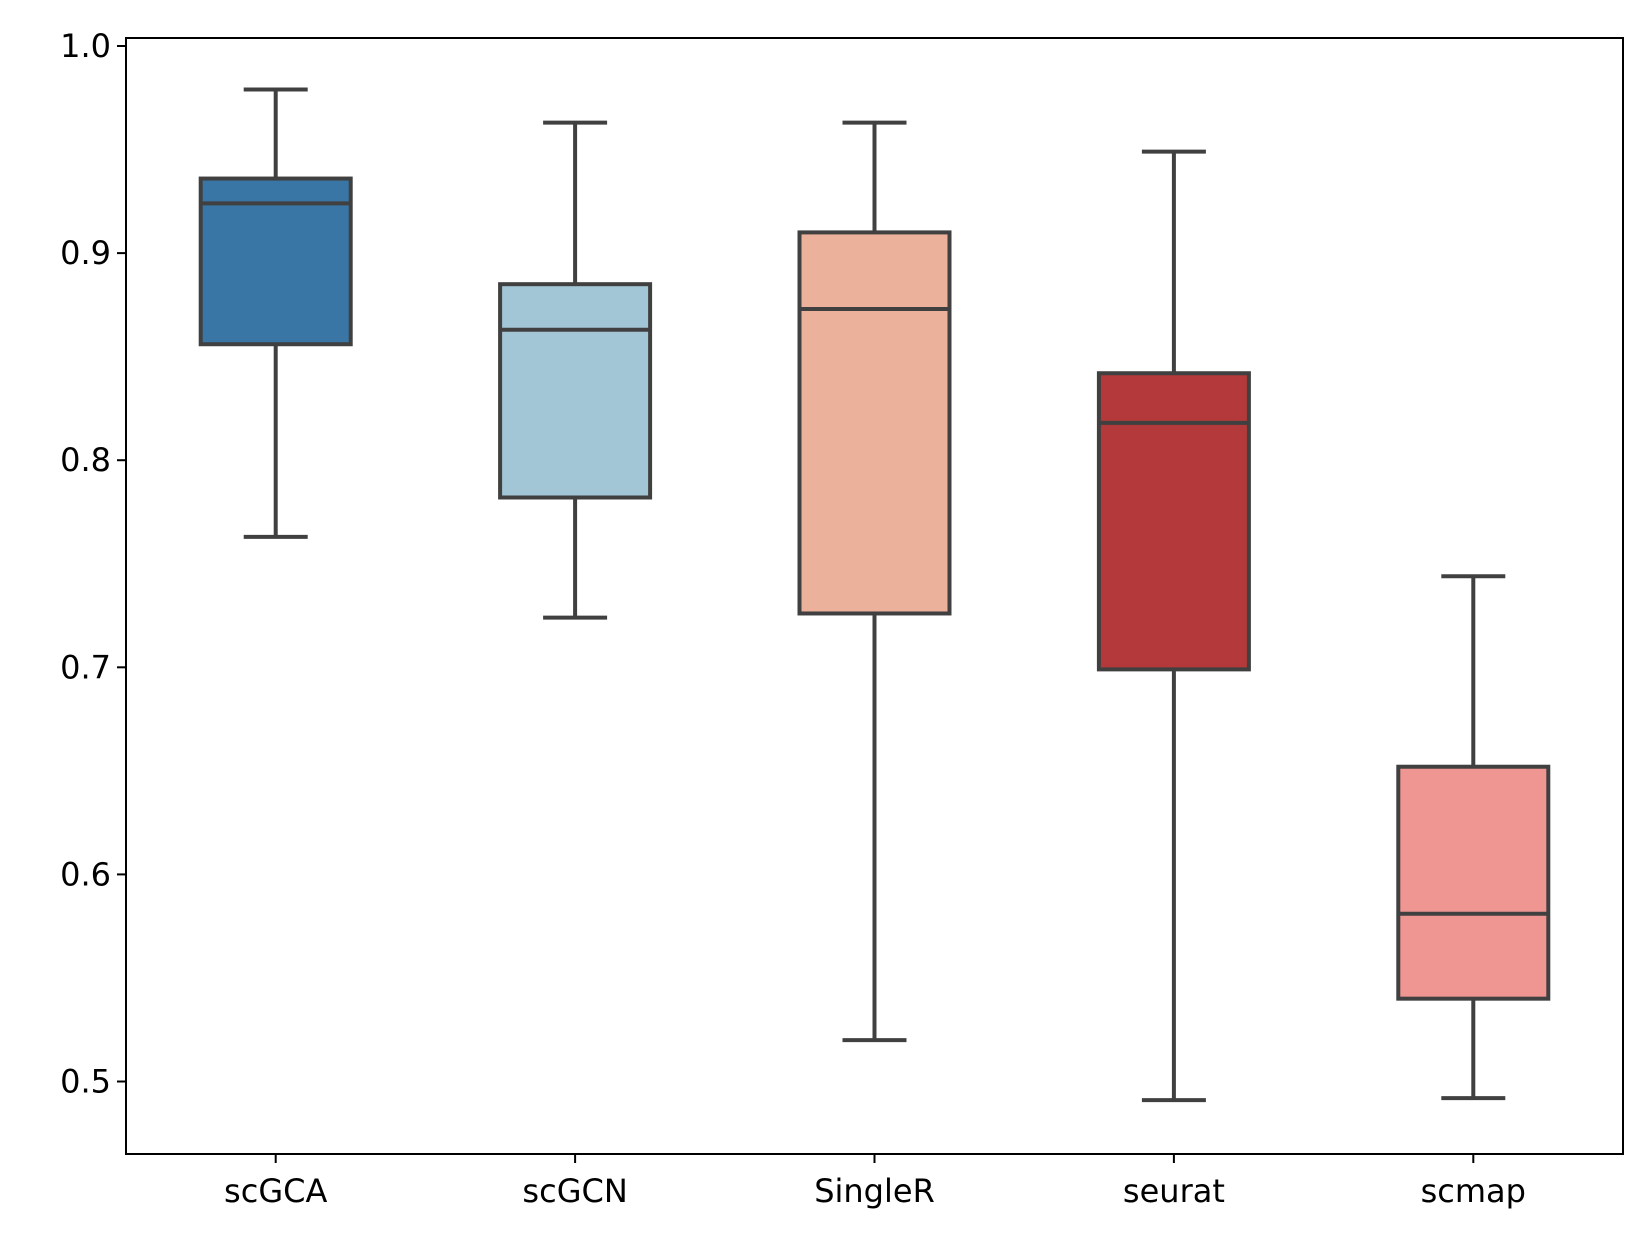  Describe the element at coordinates (85, 874) in the screenshot. I see `y-tick-label: 0.6` at that location.